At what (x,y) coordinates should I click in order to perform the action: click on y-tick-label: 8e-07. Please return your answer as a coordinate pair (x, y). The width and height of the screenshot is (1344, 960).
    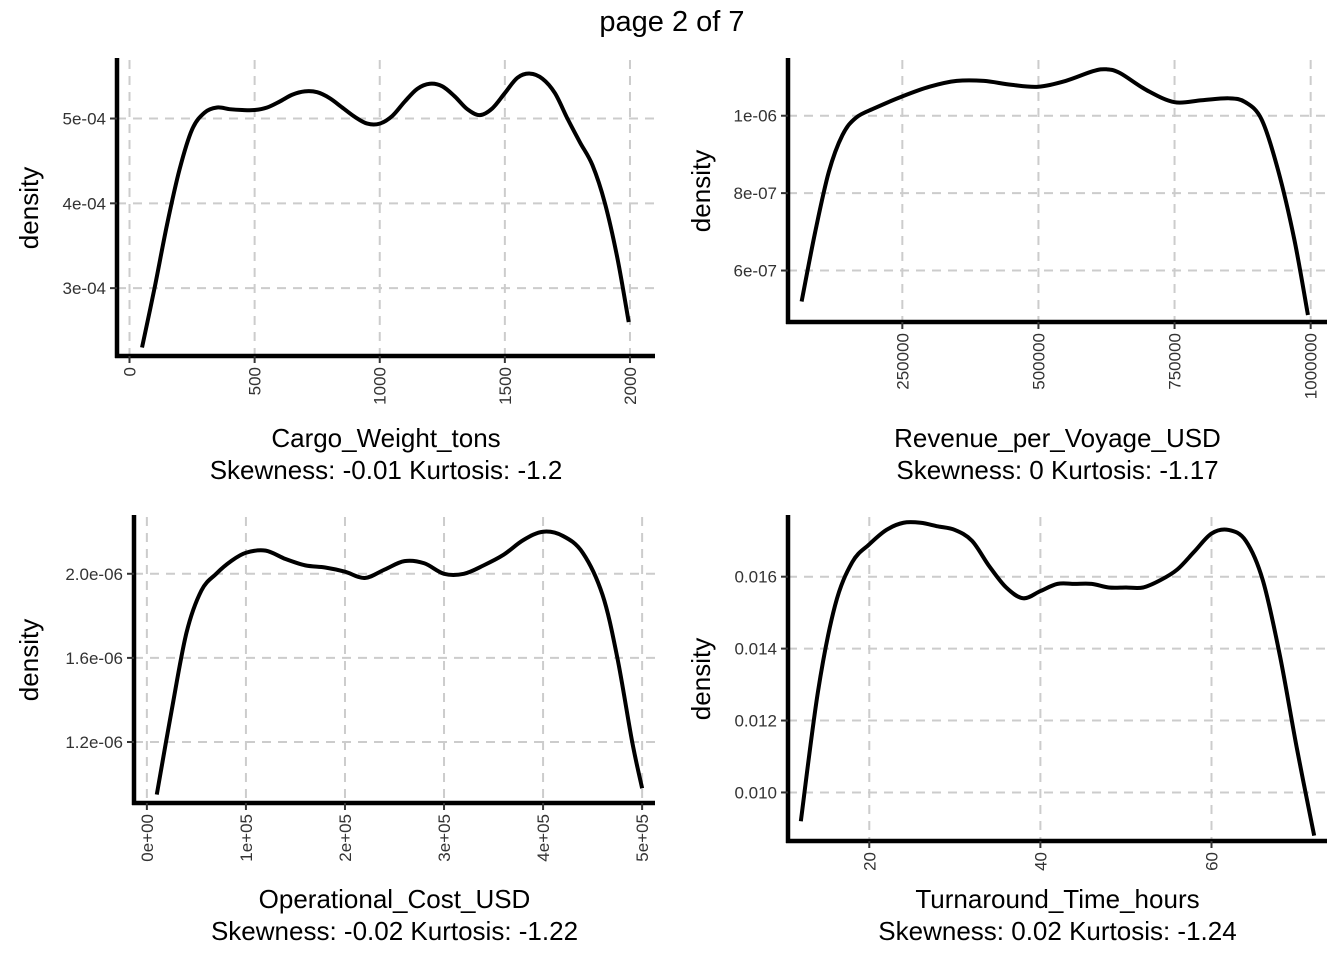
    Looking at the image, I should click on (755, 193).